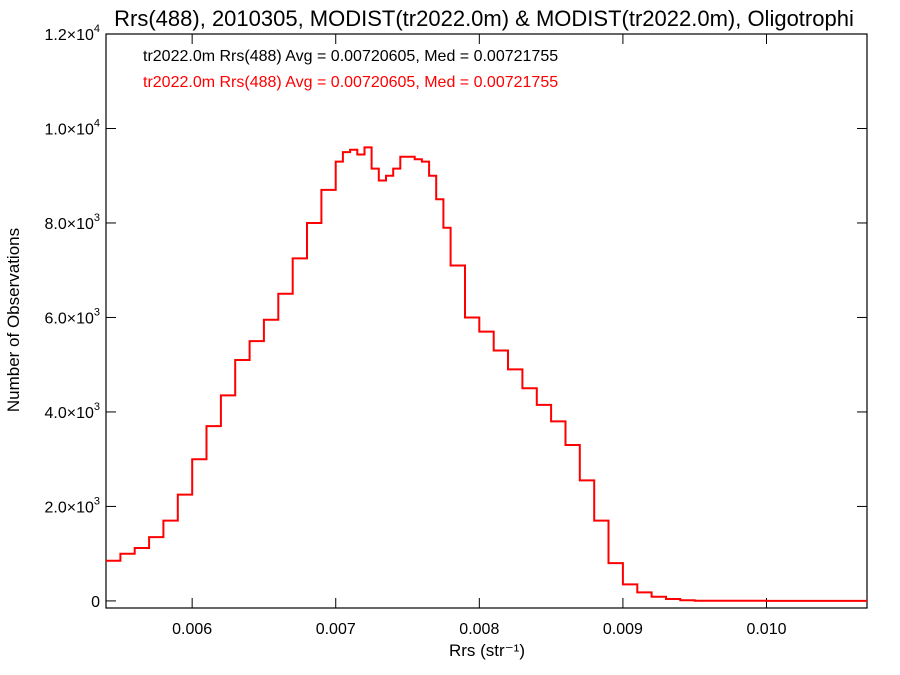 The width and height of the screenshot is (900, 675). What do you see at coordinates (766, 629) in the screenshot?
I see `x-tick-label: 0.010` at bounding box center [766, 629].